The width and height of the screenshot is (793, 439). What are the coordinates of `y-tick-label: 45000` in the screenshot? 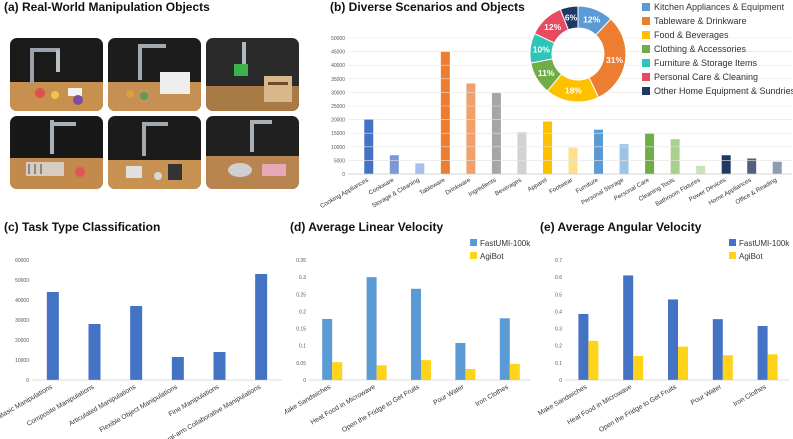 It's located at (338, 53).